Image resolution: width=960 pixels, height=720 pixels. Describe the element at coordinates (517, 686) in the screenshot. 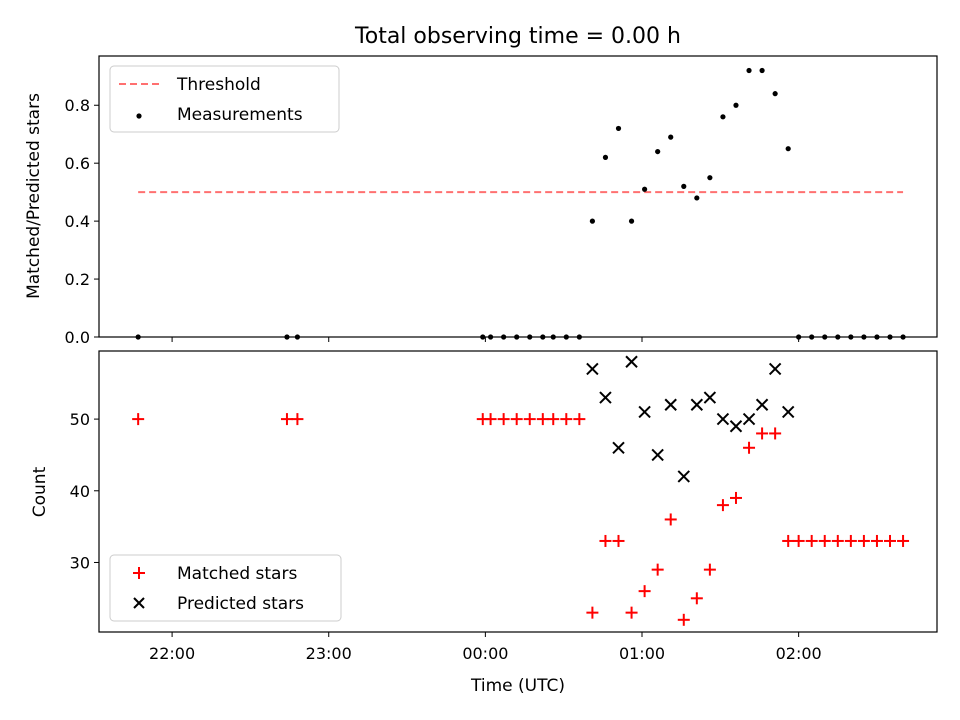

I see `x-axis-label: Time (UTC)` at that location.